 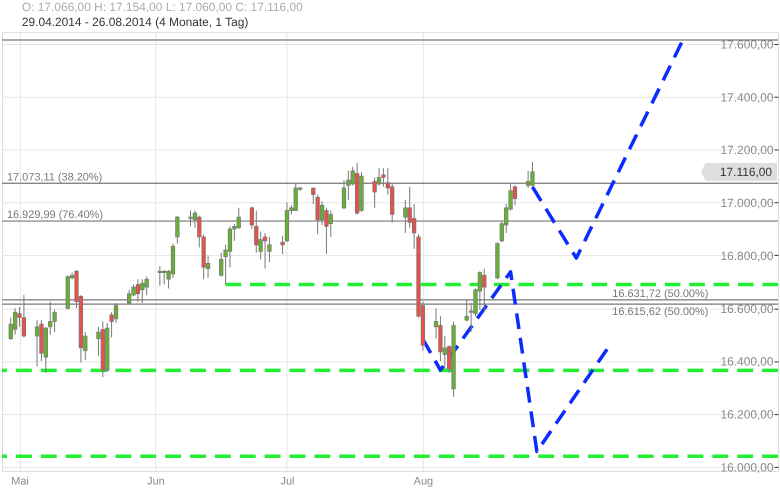 I want to click on y-tick-label: 16.800,00, so click(x=747, y=255).